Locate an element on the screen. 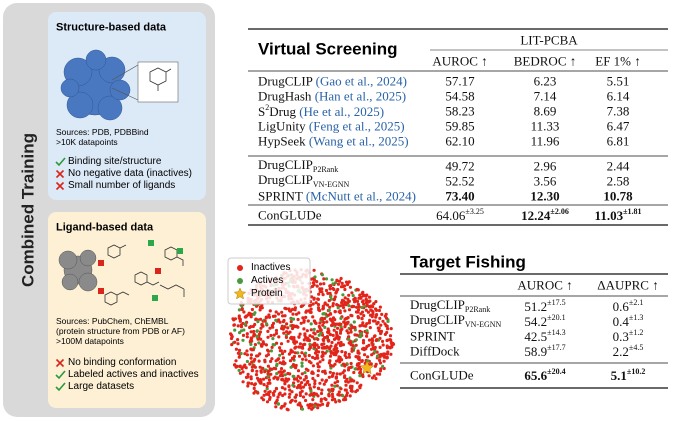 The height and width of the screenshot is (421, 680). check-icon is located at coordinates (60, 375).